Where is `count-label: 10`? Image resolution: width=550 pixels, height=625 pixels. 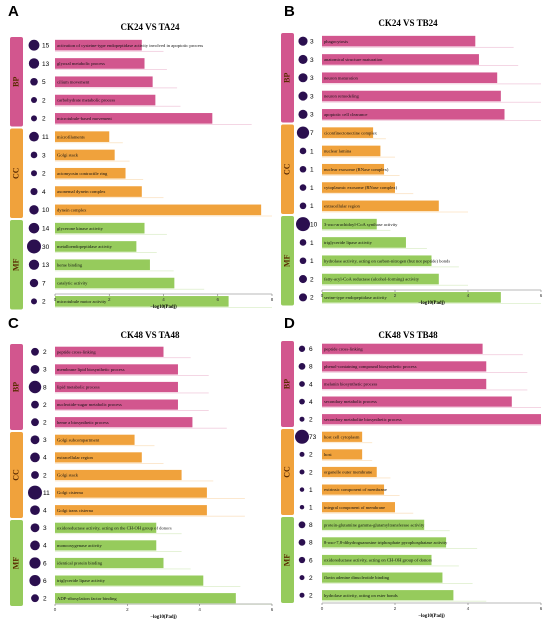
count-label: 10 is located at coordinates (314, 224).